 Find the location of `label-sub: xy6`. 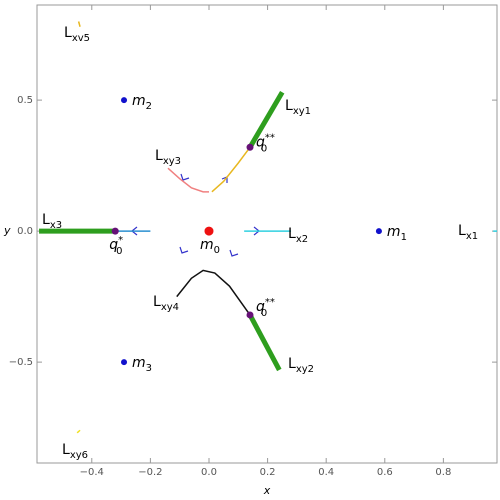

label-sub: xy6 is located at coordinates (79, 455).